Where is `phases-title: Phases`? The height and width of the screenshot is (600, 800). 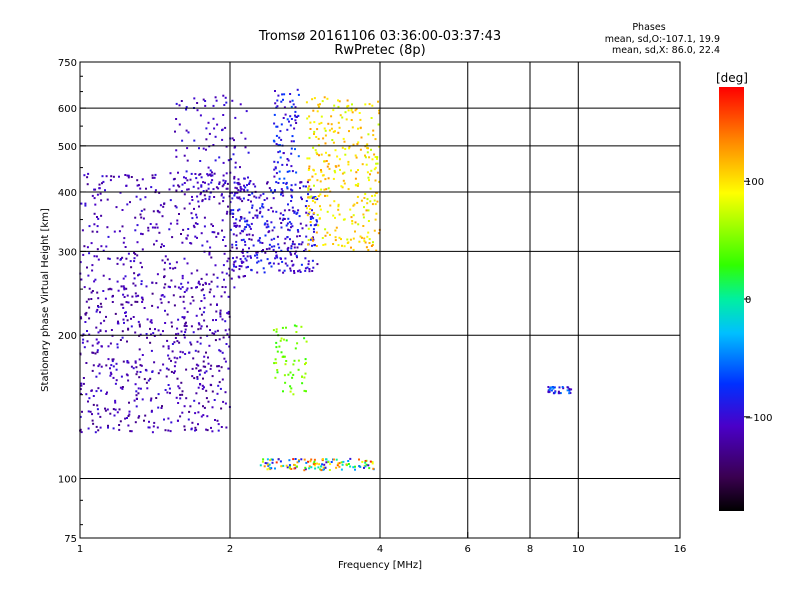
phases-title: Phases is located at coordinates (648, 27).